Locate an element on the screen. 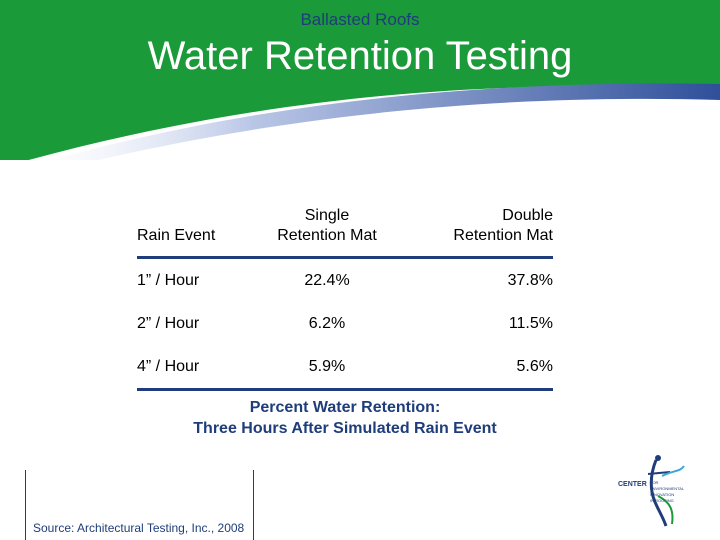 This screenshot has height=540, width=720. logo-tagline: IN ROOFING is located at coordinates (662, 500).